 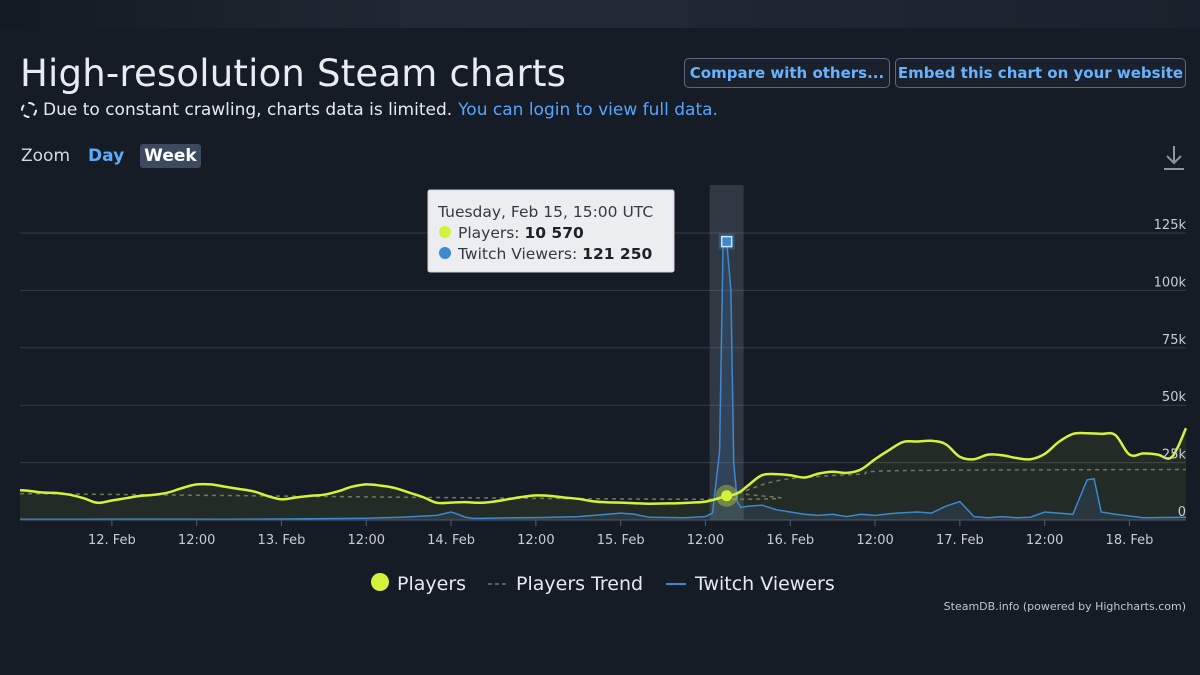 I want to click on legend: Players Players Trend Twitch Viewers, so click(x=603, y=584).